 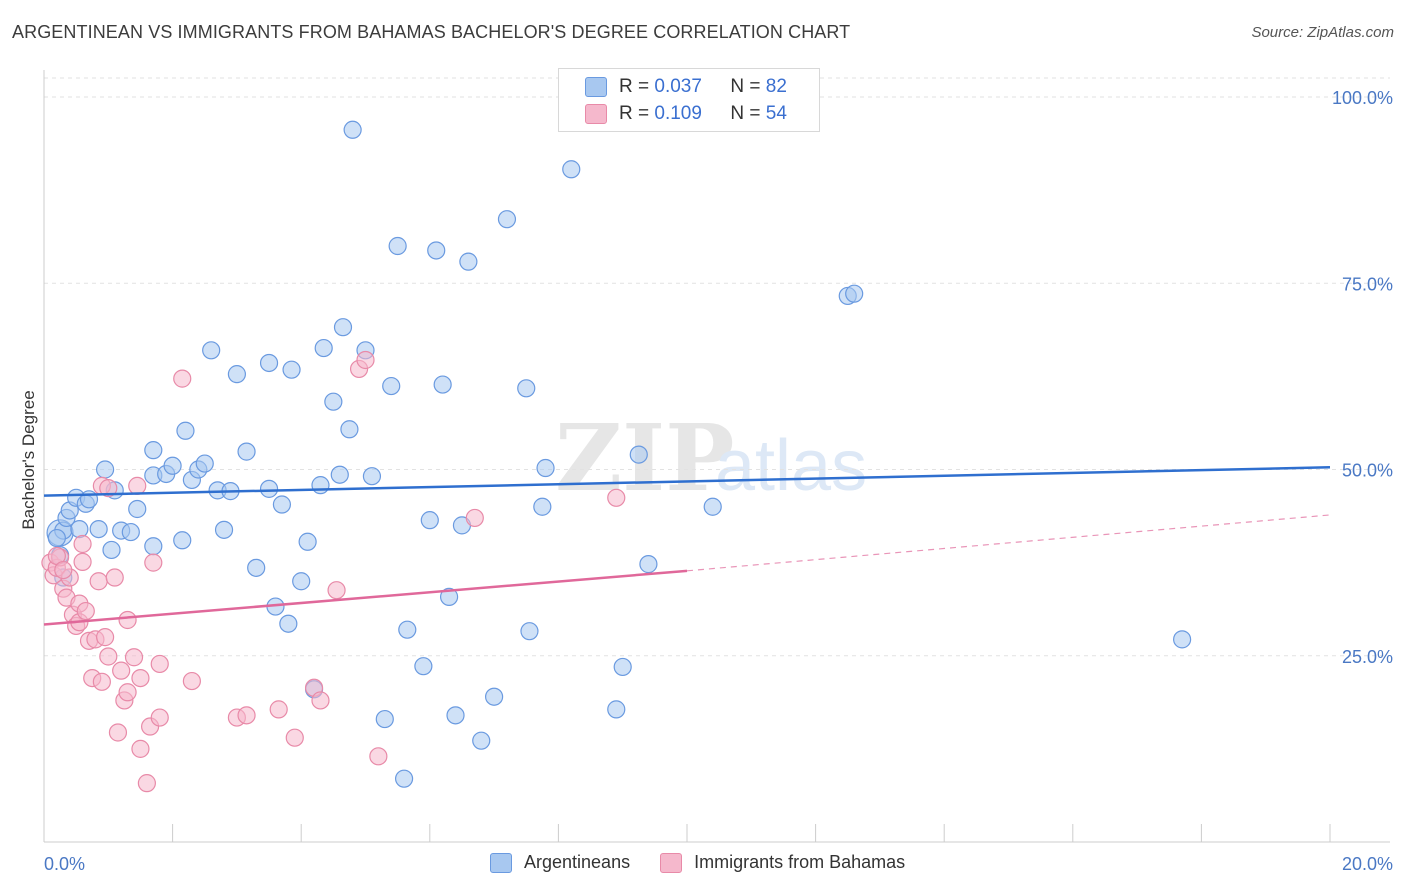 What do you see at coordinates (689, 100) in the screenshot?
I see `correlation-legend: R = 0.037 N = 82 R = 0.109 N = 54` at bounding box center [689, 100].